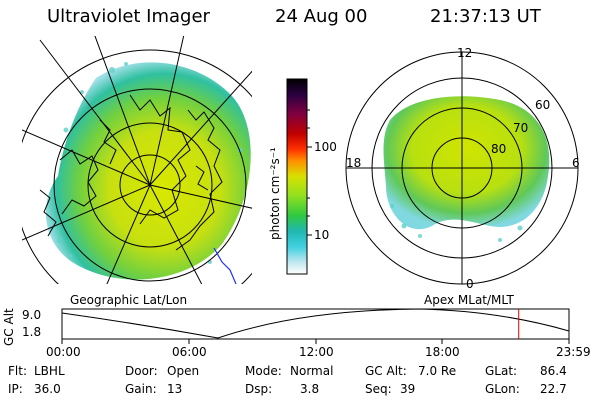 The image size is (600, 400). What do you see at coordinates (49, 371) in the screenshot?
I see `filter-value: LBHL` at bounding box center [49, 371].